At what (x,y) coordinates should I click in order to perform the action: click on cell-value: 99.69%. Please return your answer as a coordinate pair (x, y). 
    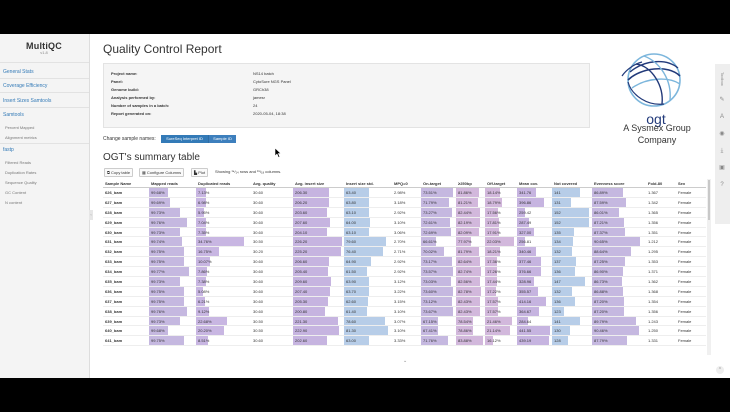
    Looking at the image, I should click on (158, 202).